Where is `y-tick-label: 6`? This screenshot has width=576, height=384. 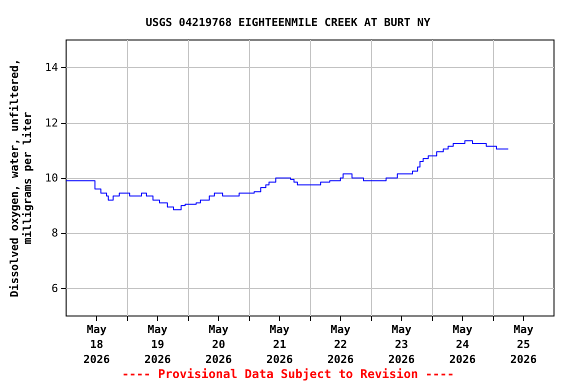 y-tick-label: 6 is located at coordinates (55, 288).